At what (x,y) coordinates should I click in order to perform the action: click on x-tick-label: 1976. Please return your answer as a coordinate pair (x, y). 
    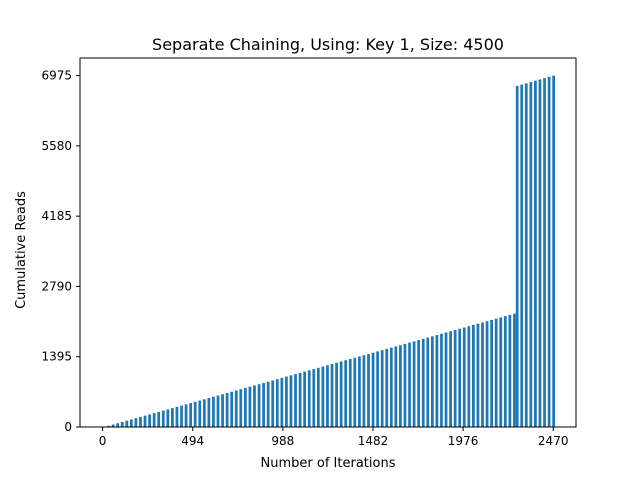
    Looking at the image, I should click on (463, 441).